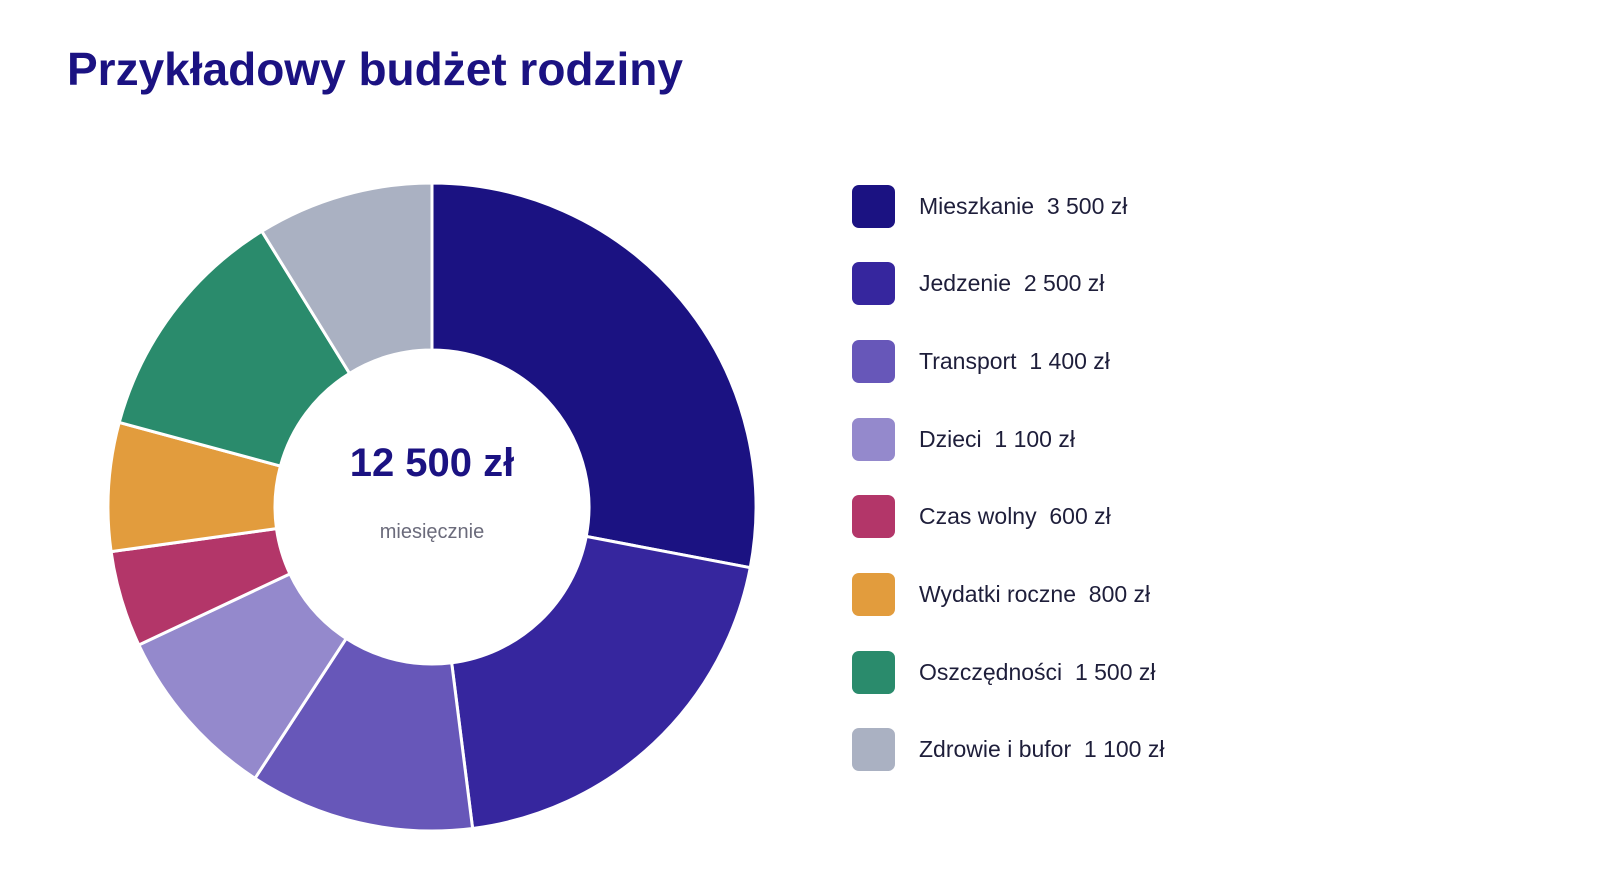 This screenshot has width=1600, height=894. Describe the element at coordinates (1064, 283) in the screenshot. I see `legend-value: 2 500 zł` at that location.